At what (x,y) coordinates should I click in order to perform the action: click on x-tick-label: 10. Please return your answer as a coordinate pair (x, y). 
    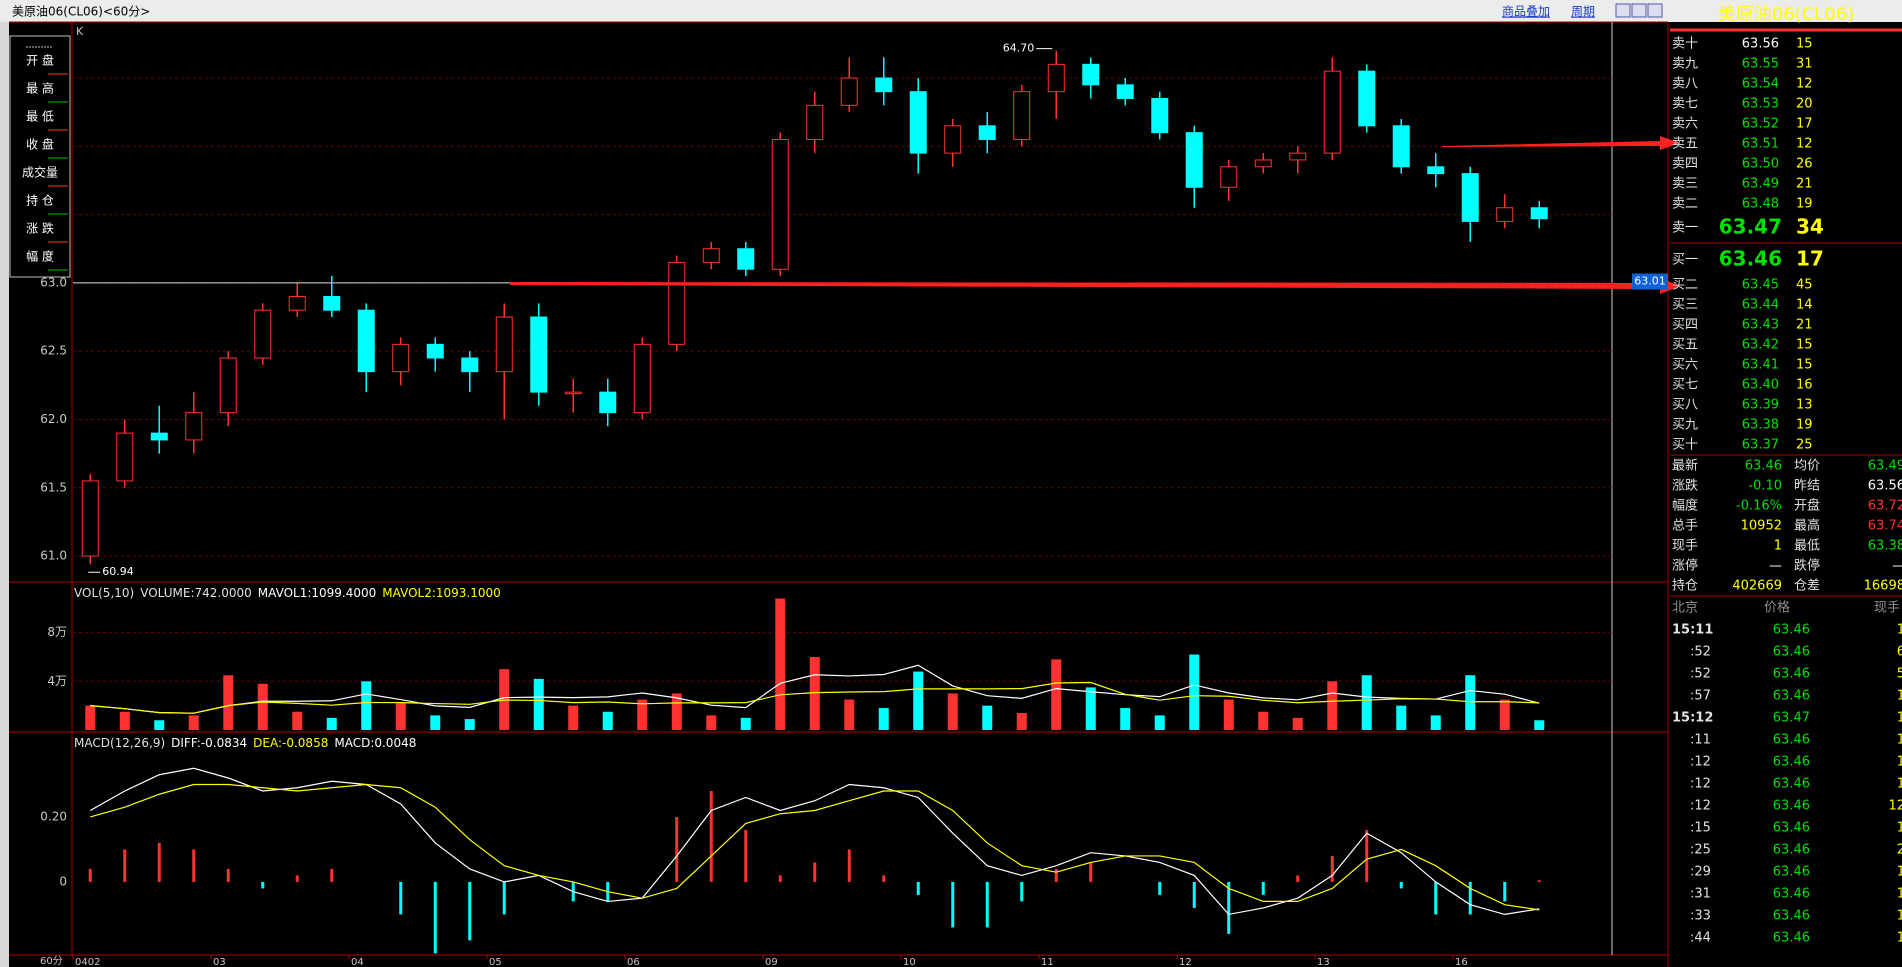
    Looking at the image, I should click on (909, 962).